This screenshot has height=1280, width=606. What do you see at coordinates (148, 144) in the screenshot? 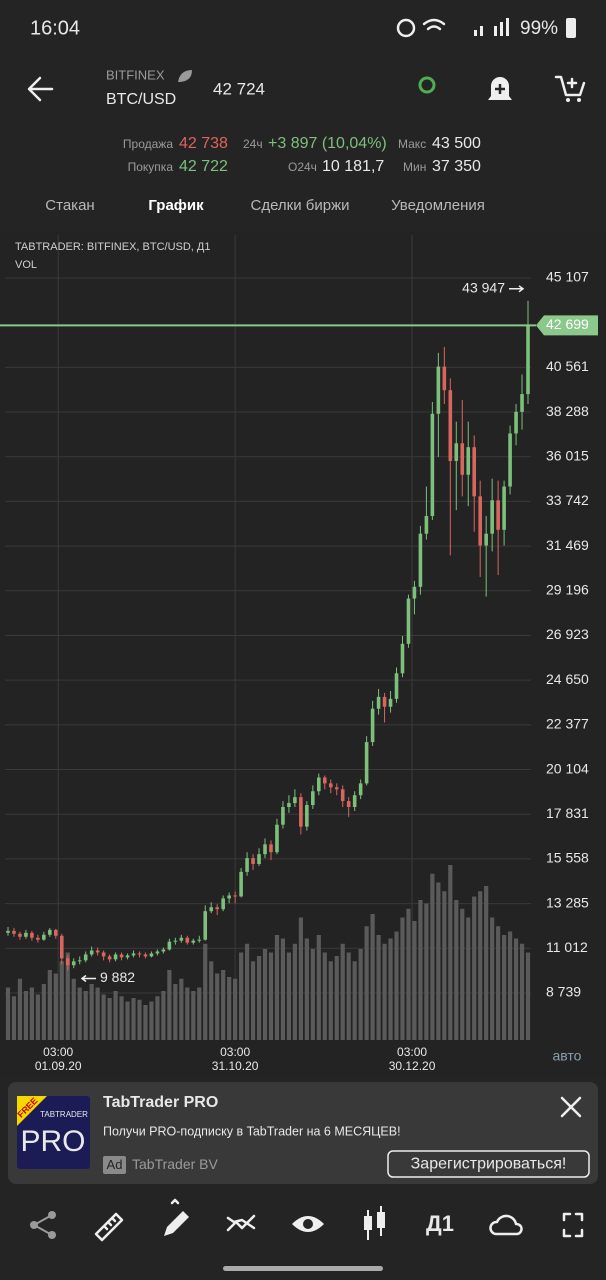
I see `stat-label: Продажа` at bounding box center [148, 144].